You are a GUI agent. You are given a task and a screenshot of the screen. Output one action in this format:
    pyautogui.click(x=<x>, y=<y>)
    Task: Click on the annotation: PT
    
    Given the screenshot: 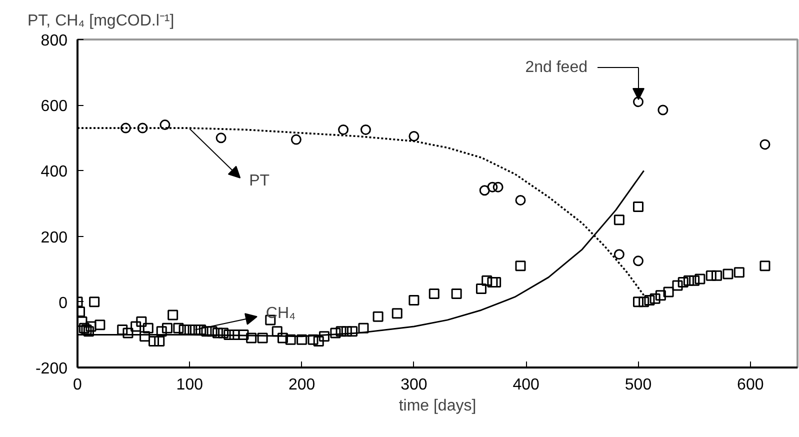 What is the action you would take?
    pyautogui.click(x=259, y=181)
    